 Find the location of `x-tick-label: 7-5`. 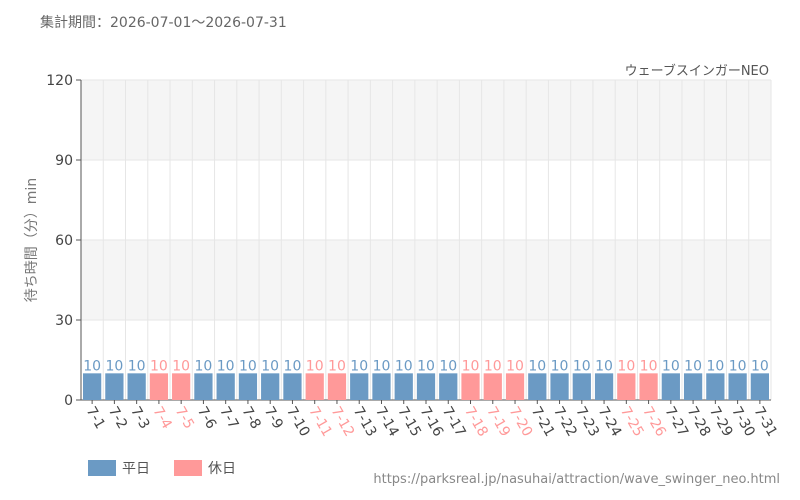

x-tick-label: 7-5 is located at coordinates (184, 418).